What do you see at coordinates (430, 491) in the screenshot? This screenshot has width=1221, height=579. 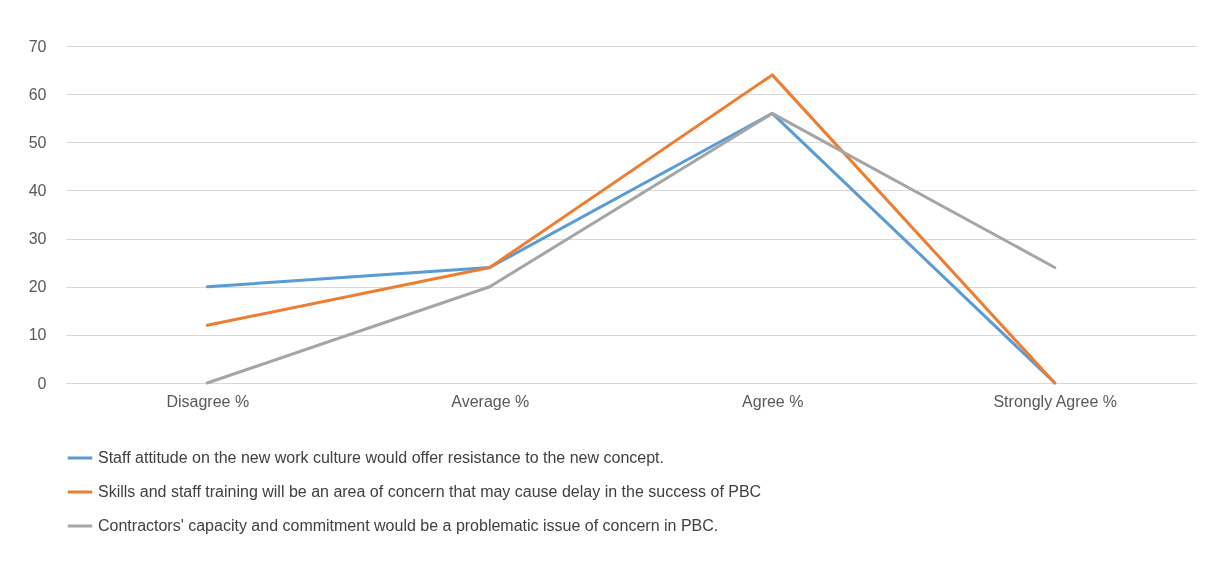 I see `legend-label: Skills and staff training will be an area of concern that may cause delay in the success of PBC` at bounding box center [430, 491].